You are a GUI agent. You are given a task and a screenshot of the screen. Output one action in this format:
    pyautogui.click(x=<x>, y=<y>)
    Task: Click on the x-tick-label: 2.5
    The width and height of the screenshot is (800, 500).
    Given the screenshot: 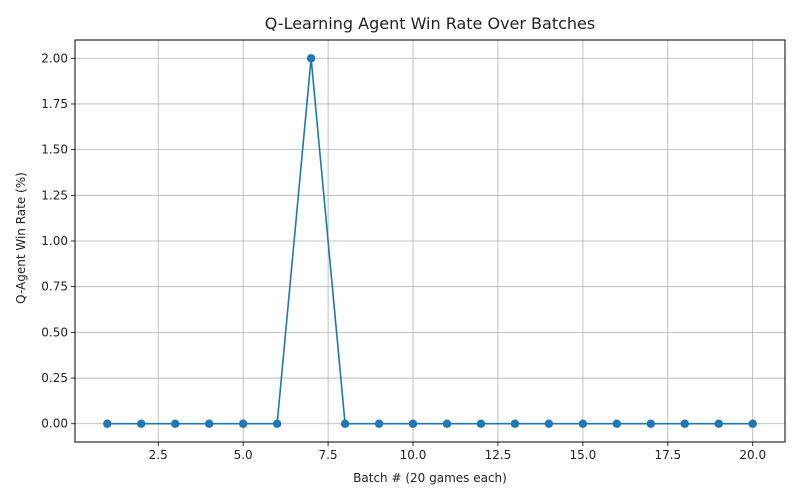 What is the action you would take?
    pyautogui.click(x=158, y=455)
    